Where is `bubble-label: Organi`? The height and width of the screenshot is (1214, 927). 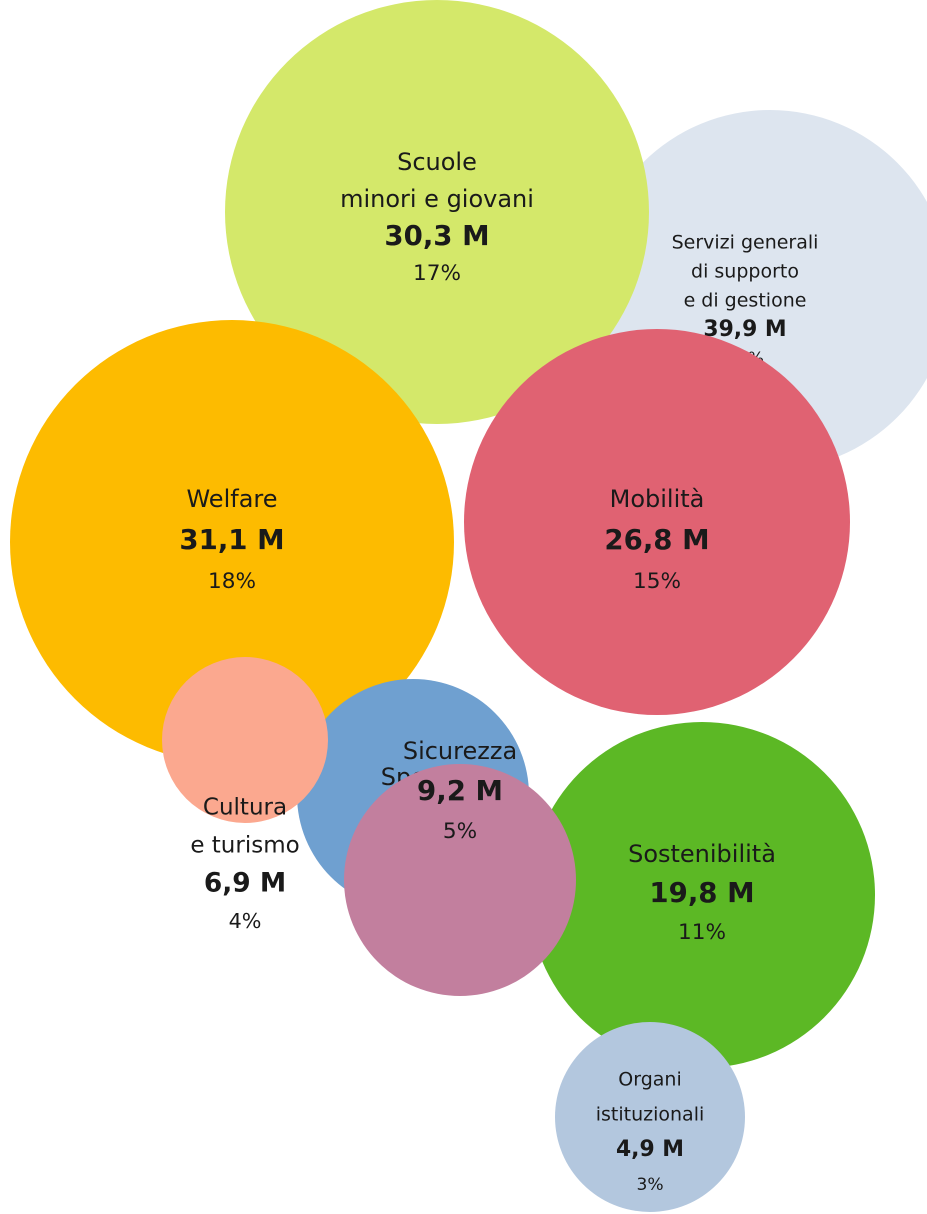 bubble-label: Organi is located at coordinates (649, 1080).